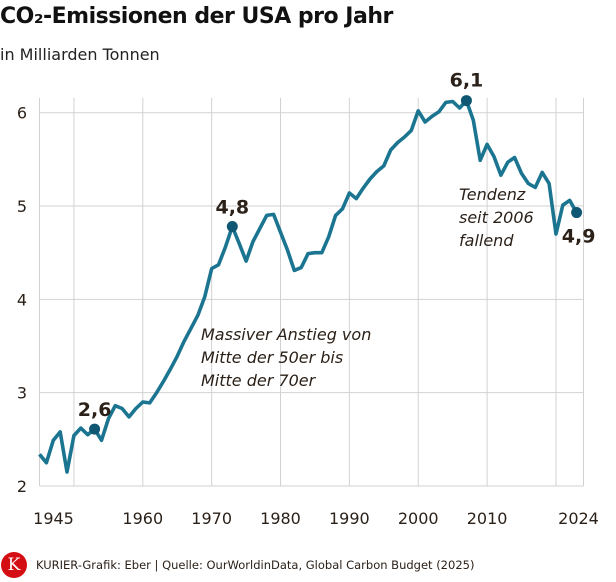  What do you see at coordinates (22, 486) in the screenshot?
I see `y-tick-label: 2` at bounding box center [22, 486].